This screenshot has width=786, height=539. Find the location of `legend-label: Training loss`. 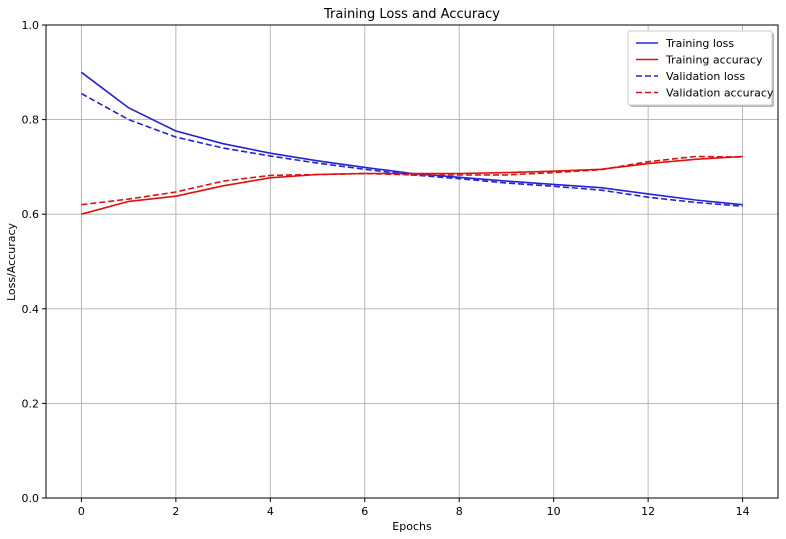

legend-label: Training loss is located at coordinates (699, 43).